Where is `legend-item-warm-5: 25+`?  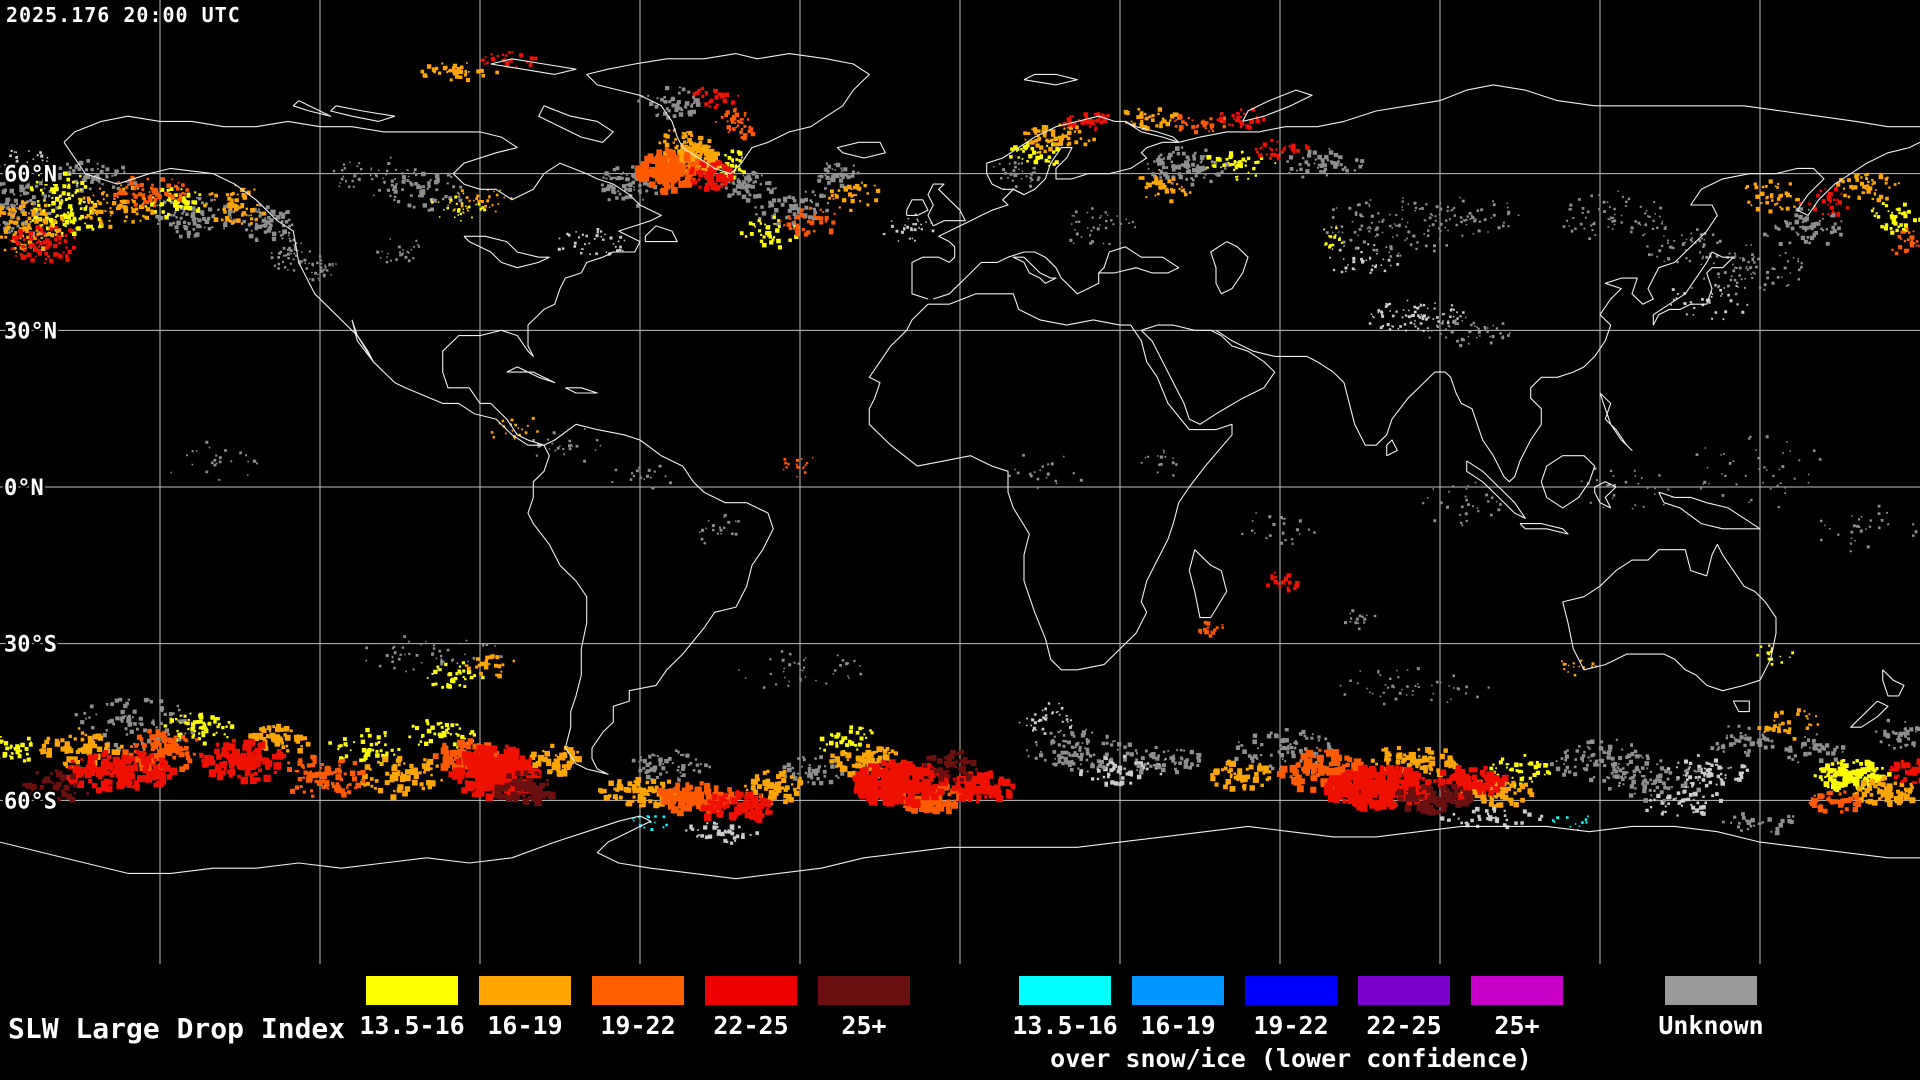
legend-item-warm-5: 25+ is located at coordinates (864, 1008).